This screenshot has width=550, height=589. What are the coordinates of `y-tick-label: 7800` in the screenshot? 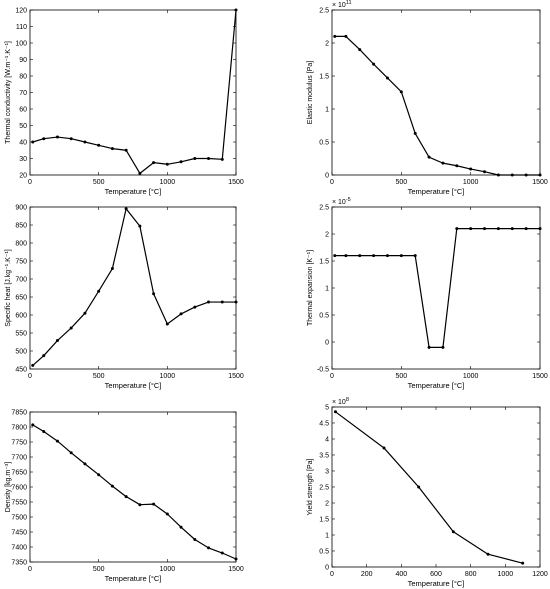 It's located at (19, 428).